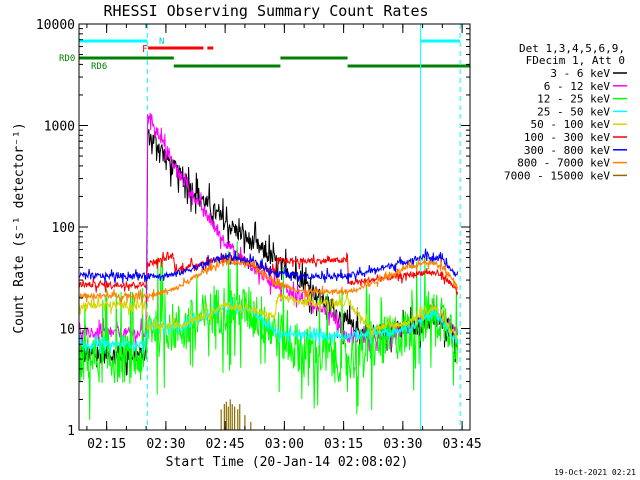 The height and width of the screenshot is (480, 640). What do you see at coordinates (106, 444) in the screenshot?
I see `x-tick-label: 02:15` at bounding box center [106, 444].